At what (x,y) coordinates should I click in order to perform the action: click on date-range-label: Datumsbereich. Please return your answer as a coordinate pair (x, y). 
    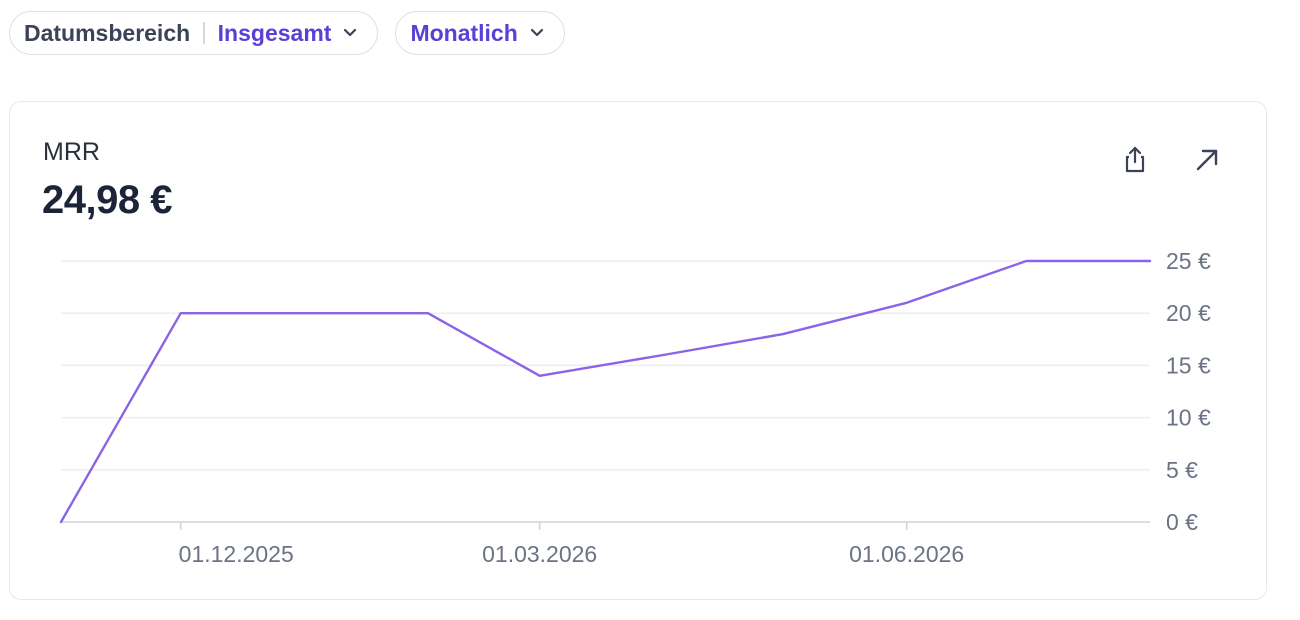
    Looking at the image, I should click on (107, 32).